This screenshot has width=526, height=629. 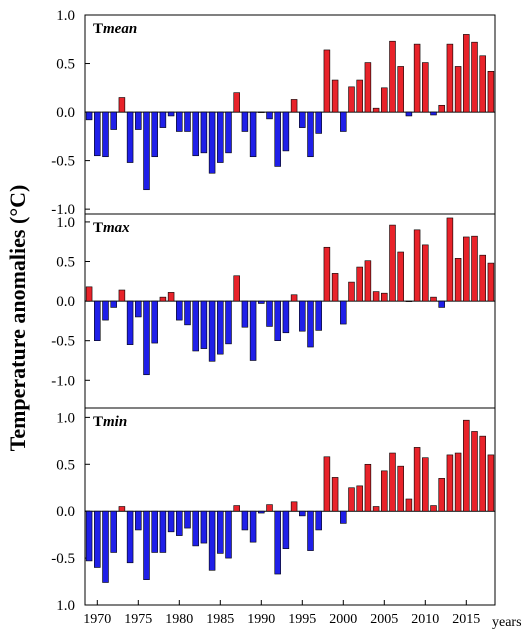 What do you see at coordinates (474, 268) in the screenshot?
I see `bar-tmax-2016` at bounding box center [474, 268].